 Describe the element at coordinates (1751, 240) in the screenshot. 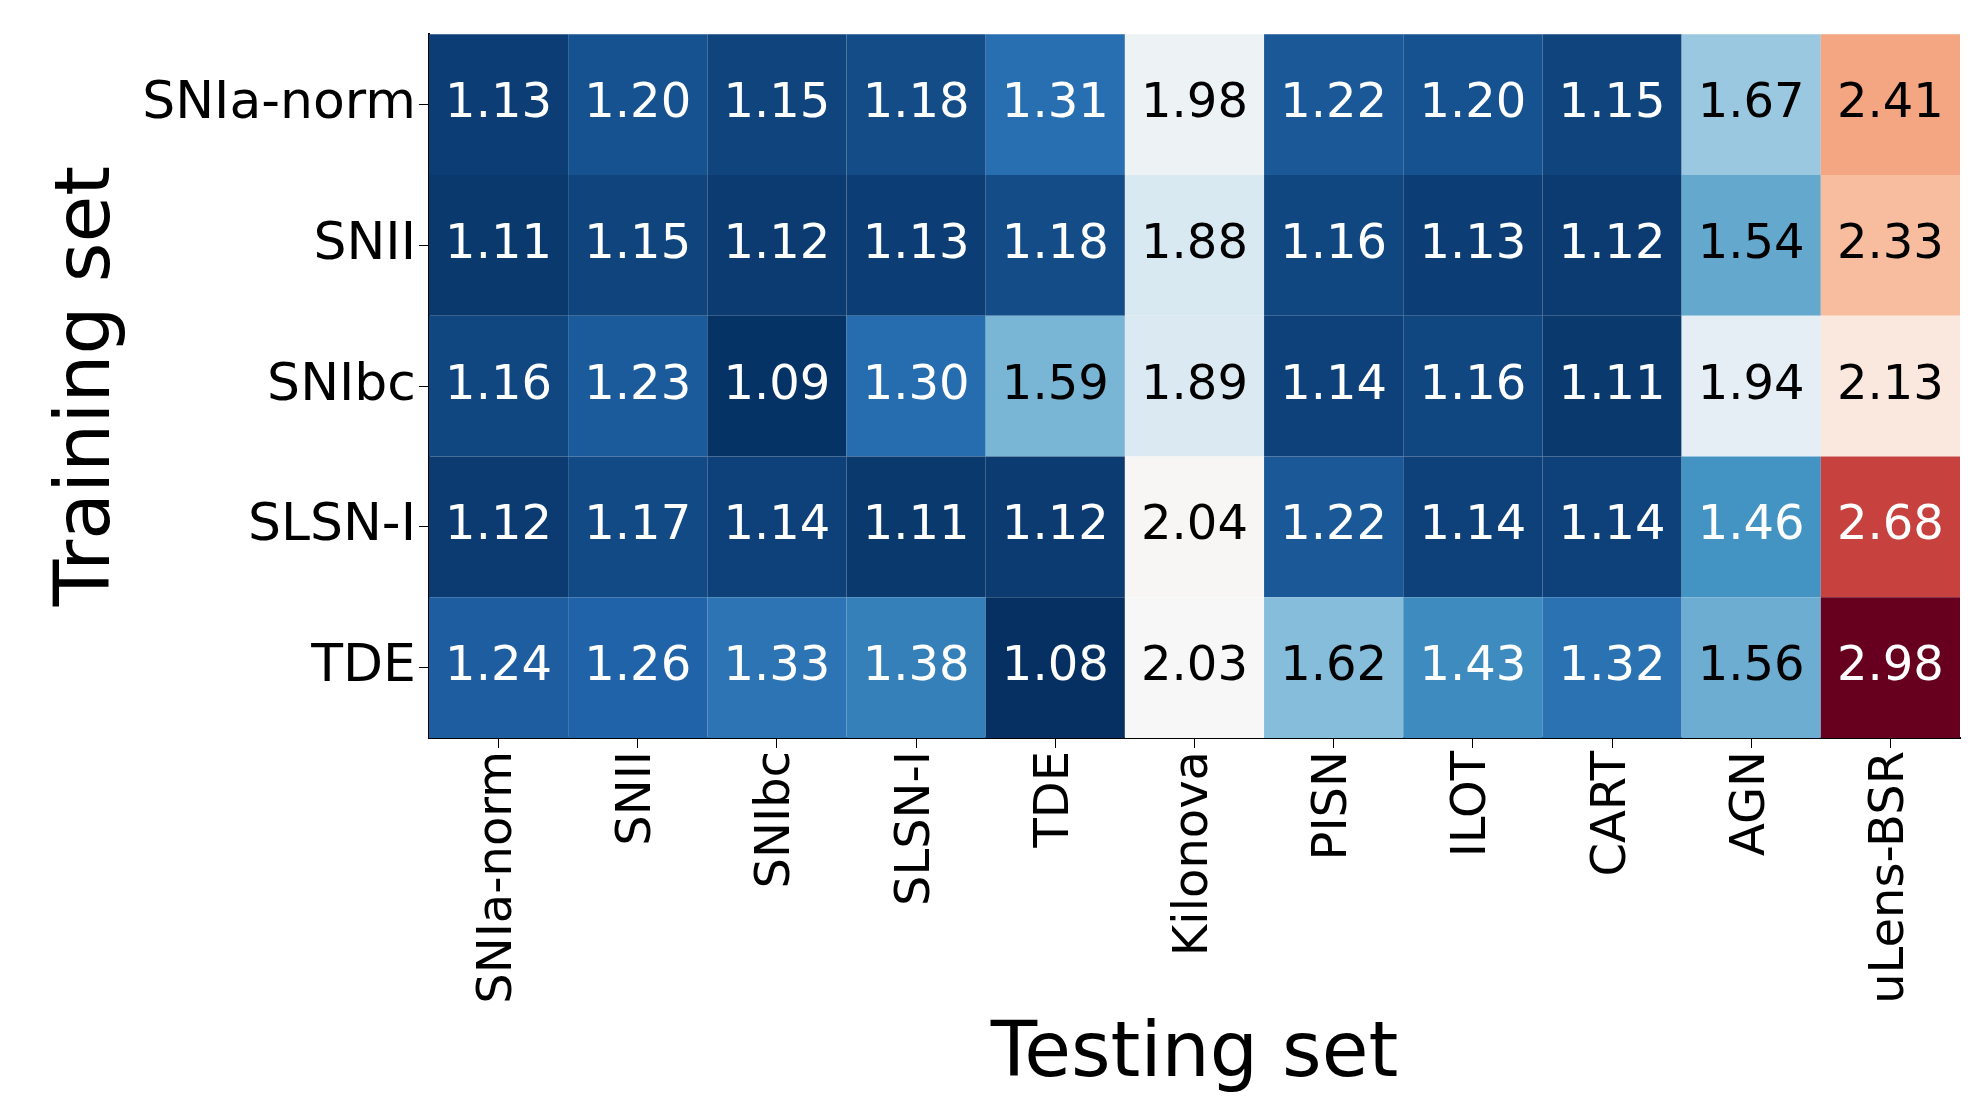

I see `data-label: 1.54` at that location.